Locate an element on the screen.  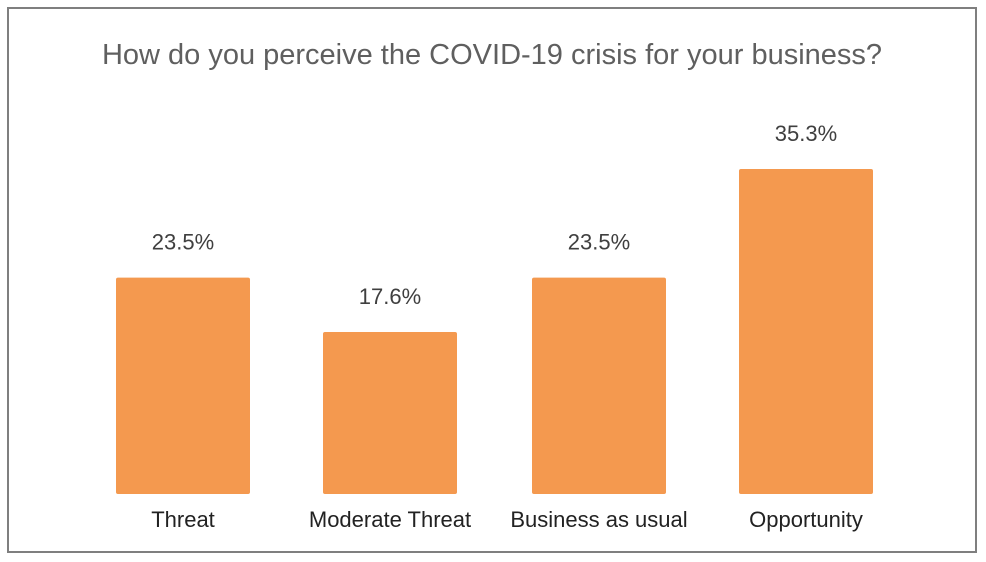
category-label-3: Opportunity is located at coordinates (806, 519).